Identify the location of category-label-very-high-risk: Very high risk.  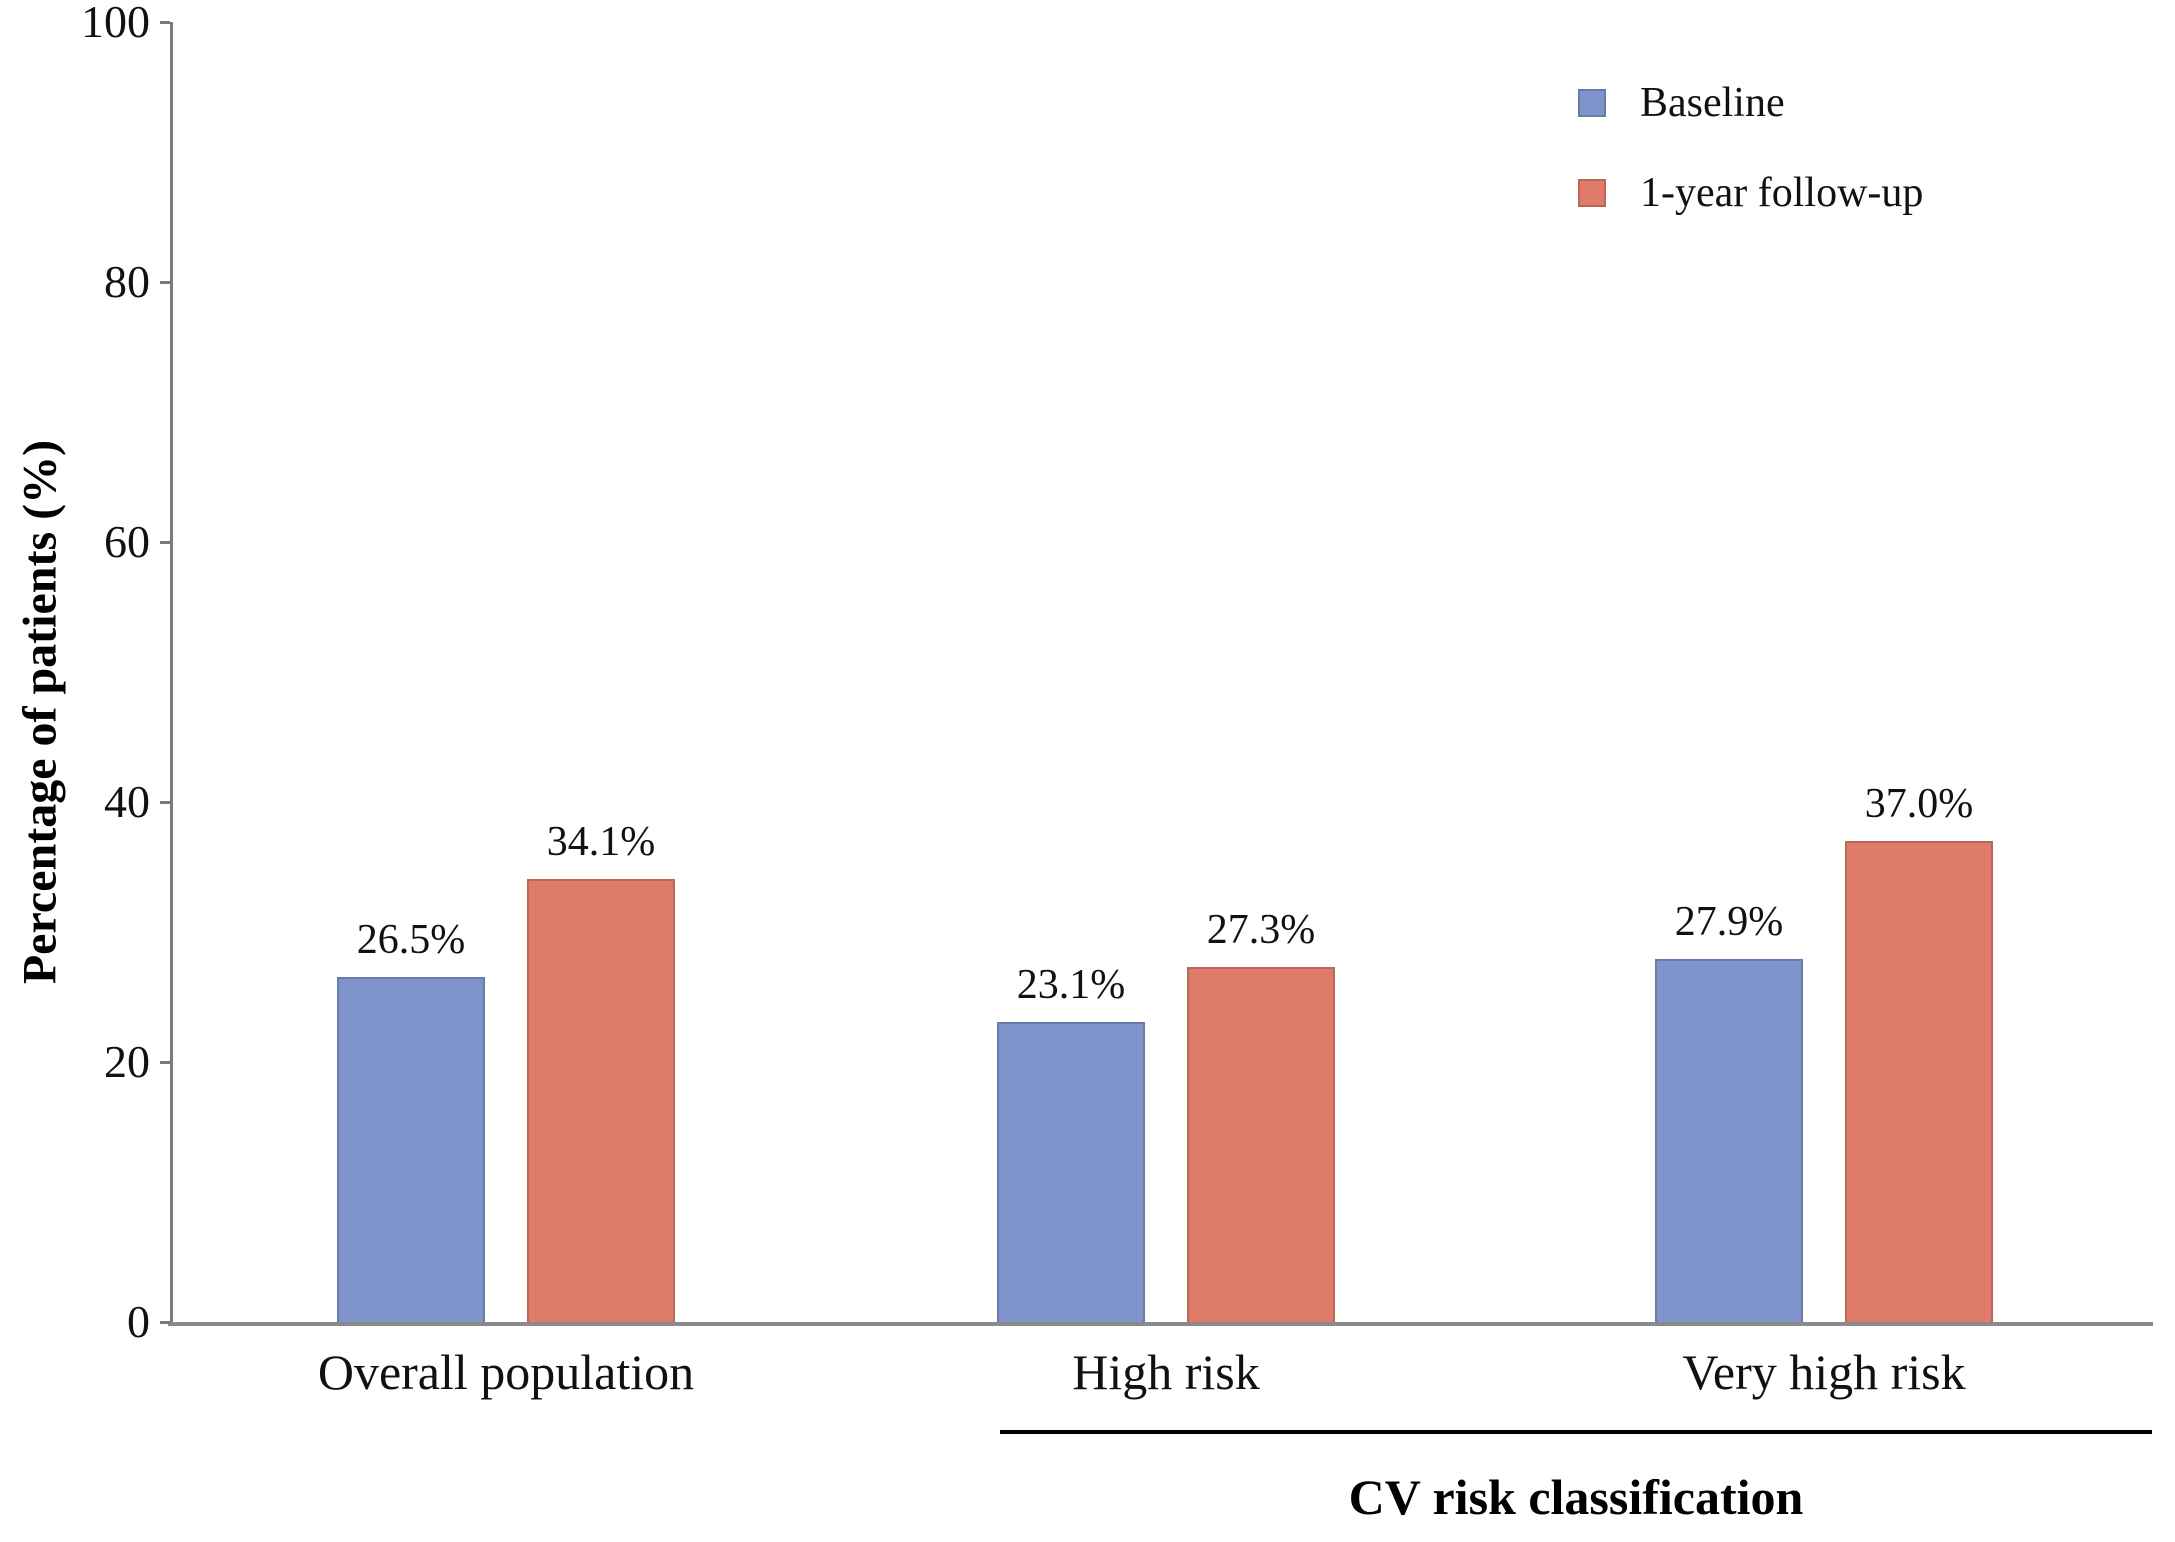
(1824, 1372).